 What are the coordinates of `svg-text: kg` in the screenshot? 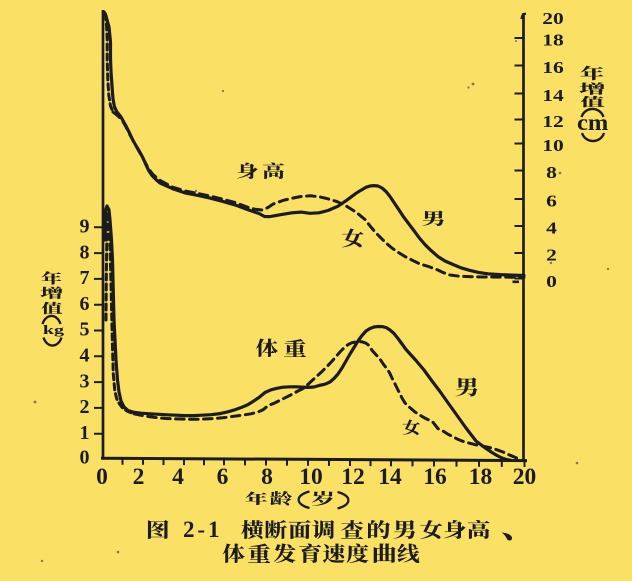 It's located at (54, 330).